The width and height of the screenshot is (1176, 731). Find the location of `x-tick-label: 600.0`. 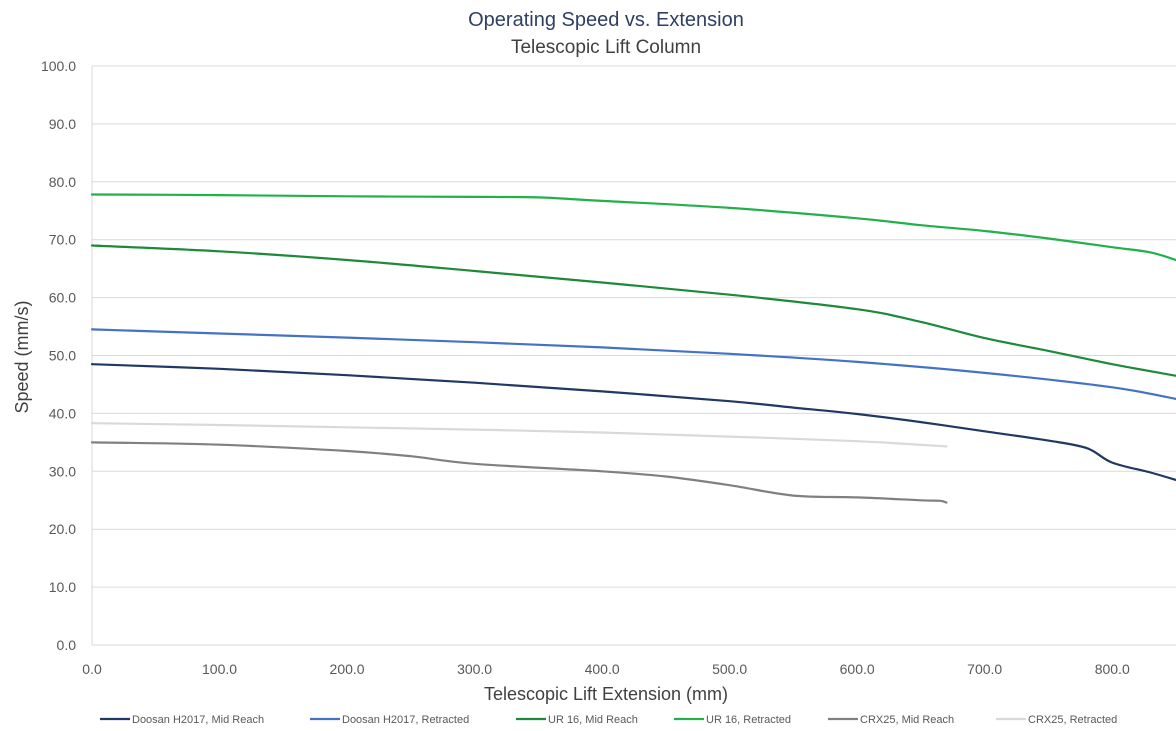

x-tick-label: 600.0 is located at coordinates (857, 669).